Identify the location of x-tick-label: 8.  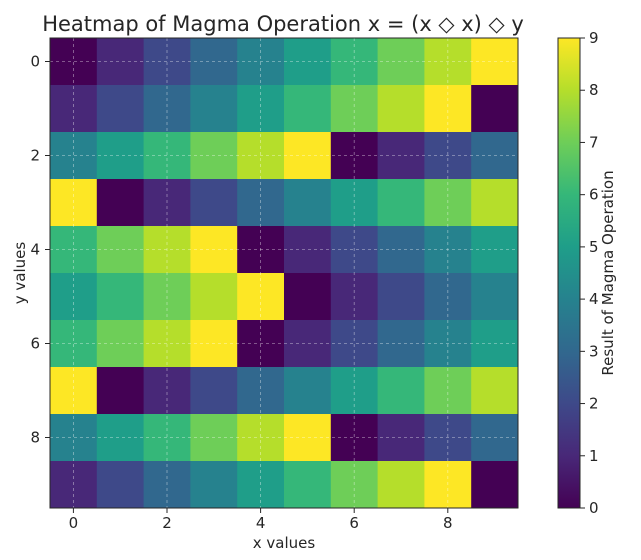
(448, 523).